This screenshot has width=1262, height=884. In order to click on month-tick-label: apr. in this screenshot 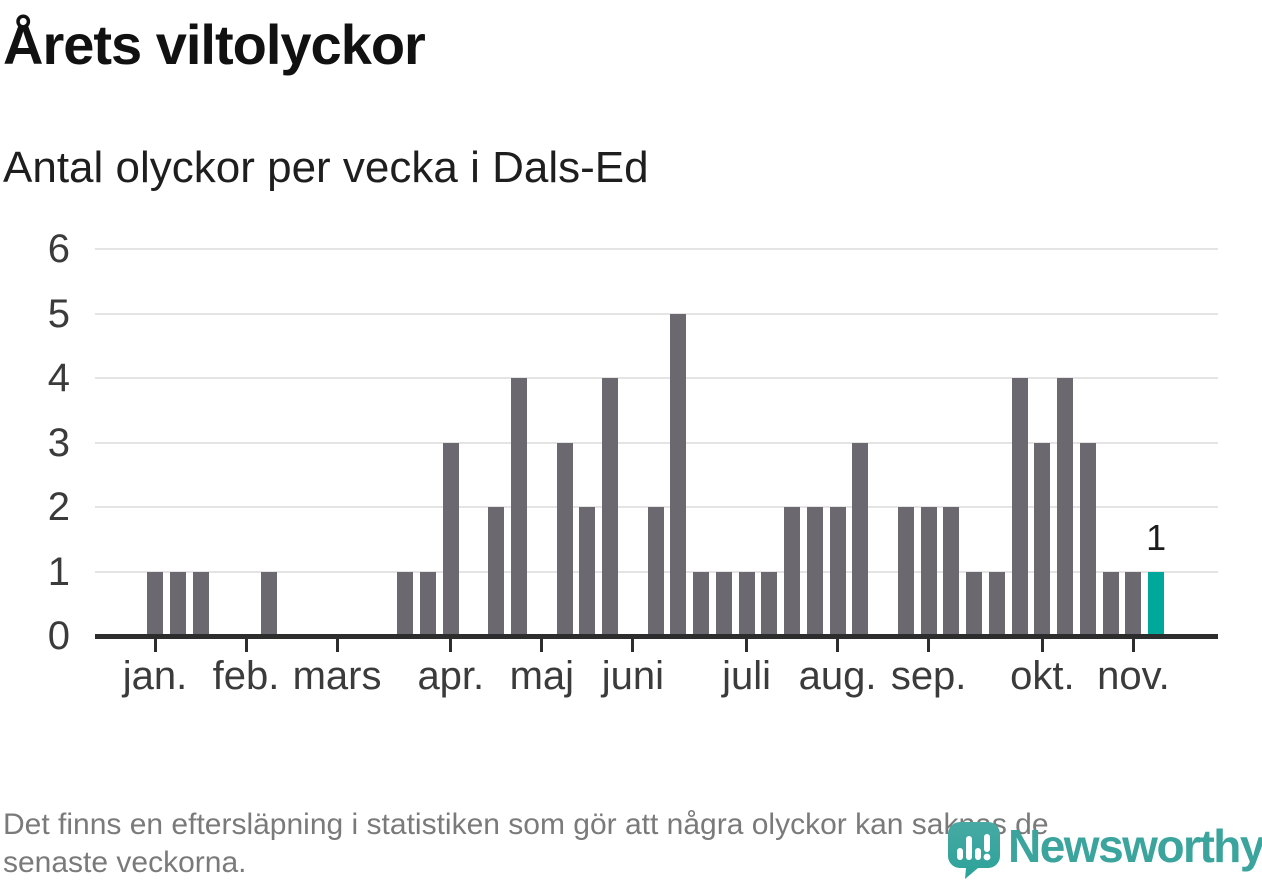, I will do `click(451, 676)`.